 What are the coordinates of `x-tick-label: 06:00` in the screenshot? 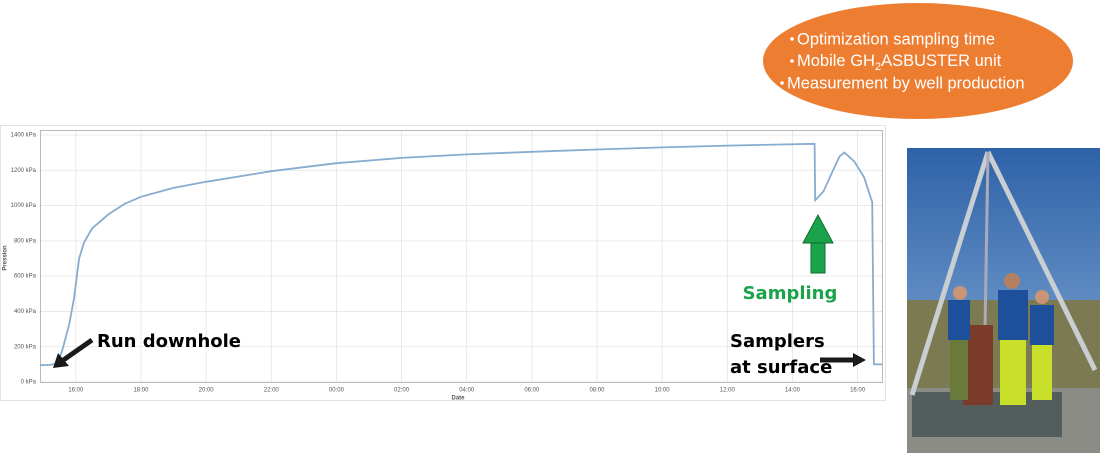 It's located at (532, 391).